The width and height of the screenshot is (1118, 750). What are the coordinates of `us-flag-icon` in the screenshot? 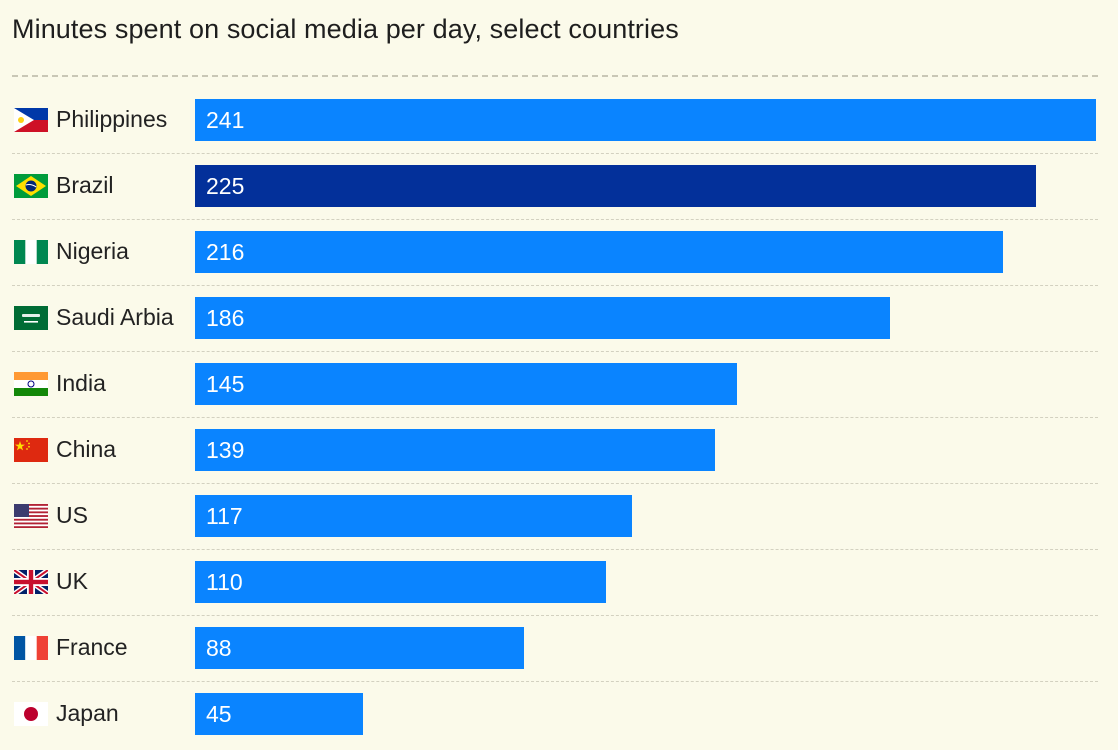 It's located at (31, 516).